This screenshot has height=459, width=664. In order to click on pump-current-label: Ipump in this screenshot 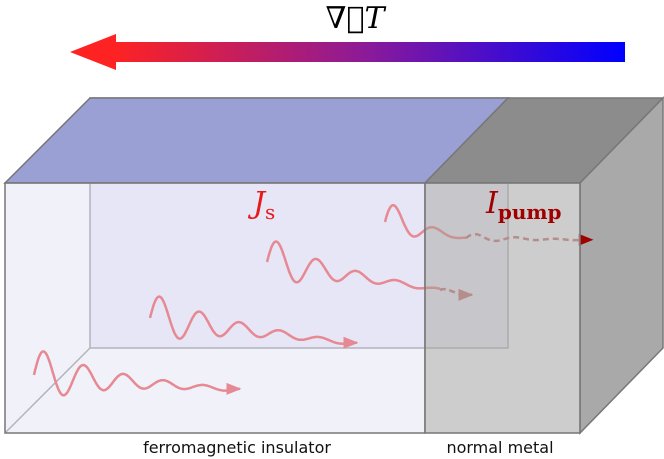, I will do `click(523, 205)`.